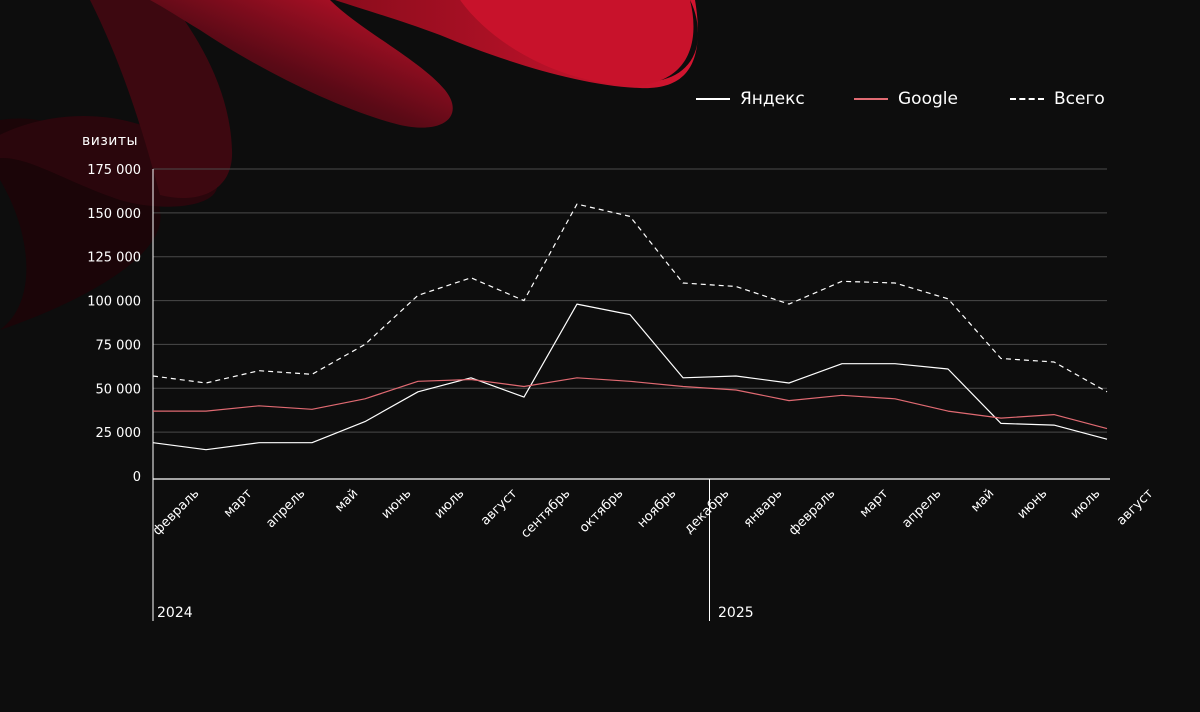 This screenshot has width=1200, height=712. I want to click on legend-label-google: Google, so click(928, 99).